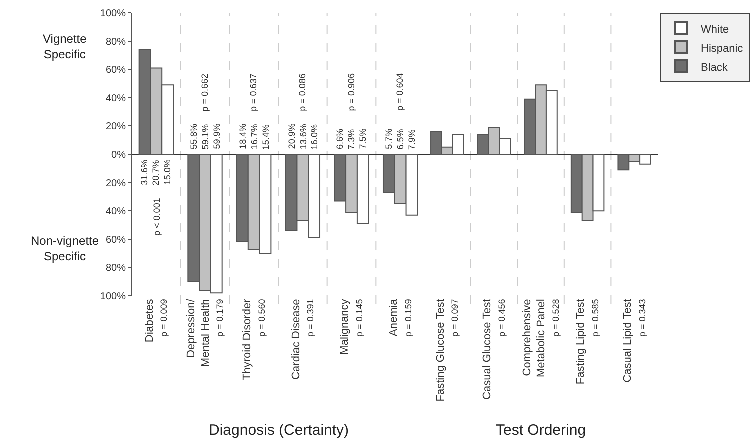 This screenshot has height=443, width=750. What do you see at coordinates (157, 217) in the screenshot?
I see `annotation: p < 0.001` at bounding box center [157, 217].